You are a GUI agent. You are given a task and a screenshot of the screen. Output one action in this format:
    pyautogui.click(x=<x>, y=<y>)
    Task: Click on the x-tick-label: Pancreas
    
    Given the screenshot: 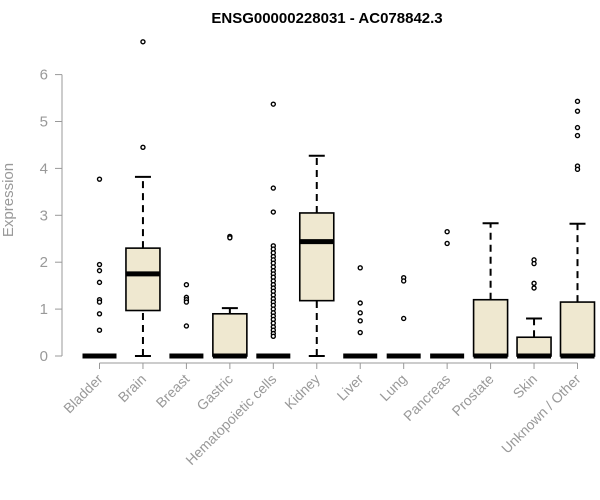 What is the action you would take?
    pyautogui.click(x=426, y=397)
    